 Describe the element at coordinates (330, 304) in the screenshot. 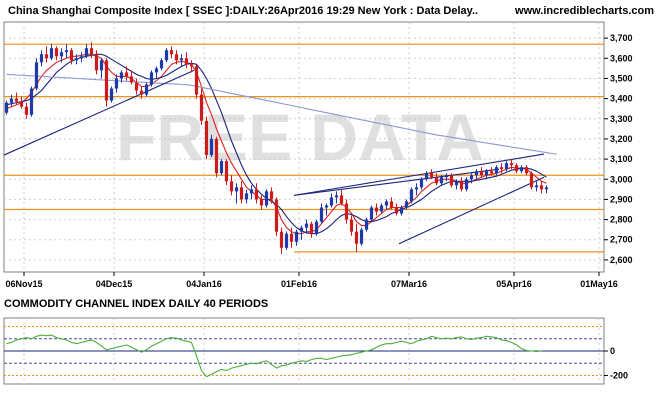

I see `cci-title-bar` at that location.